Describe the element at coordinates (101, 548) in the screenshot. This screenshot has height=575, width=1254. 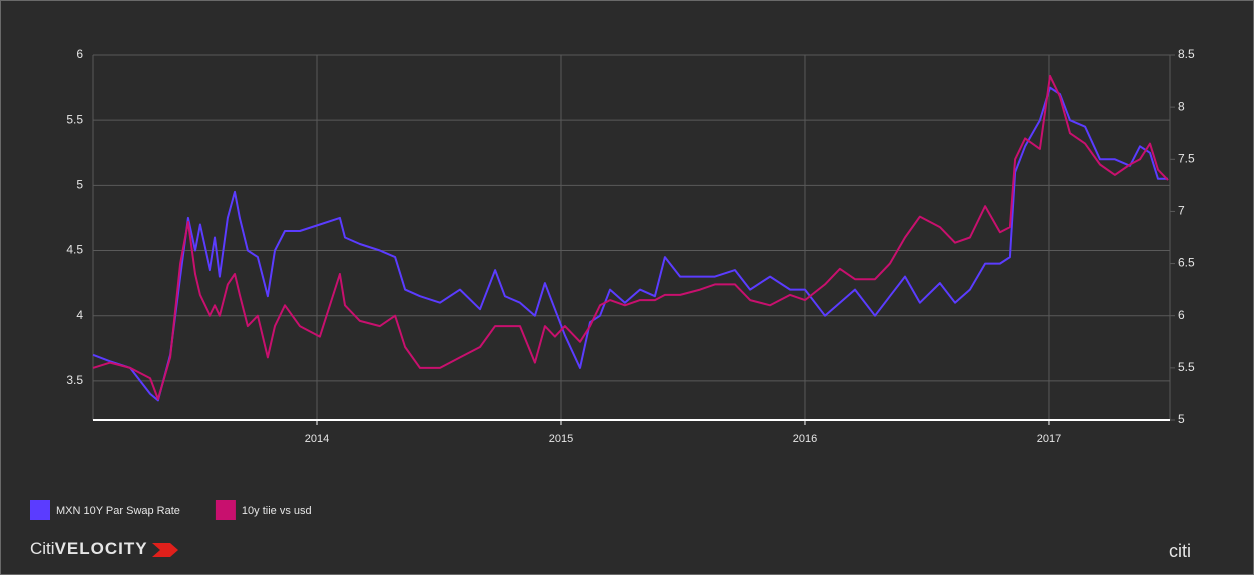
I see `brand-name: VELOCITY` at that location.